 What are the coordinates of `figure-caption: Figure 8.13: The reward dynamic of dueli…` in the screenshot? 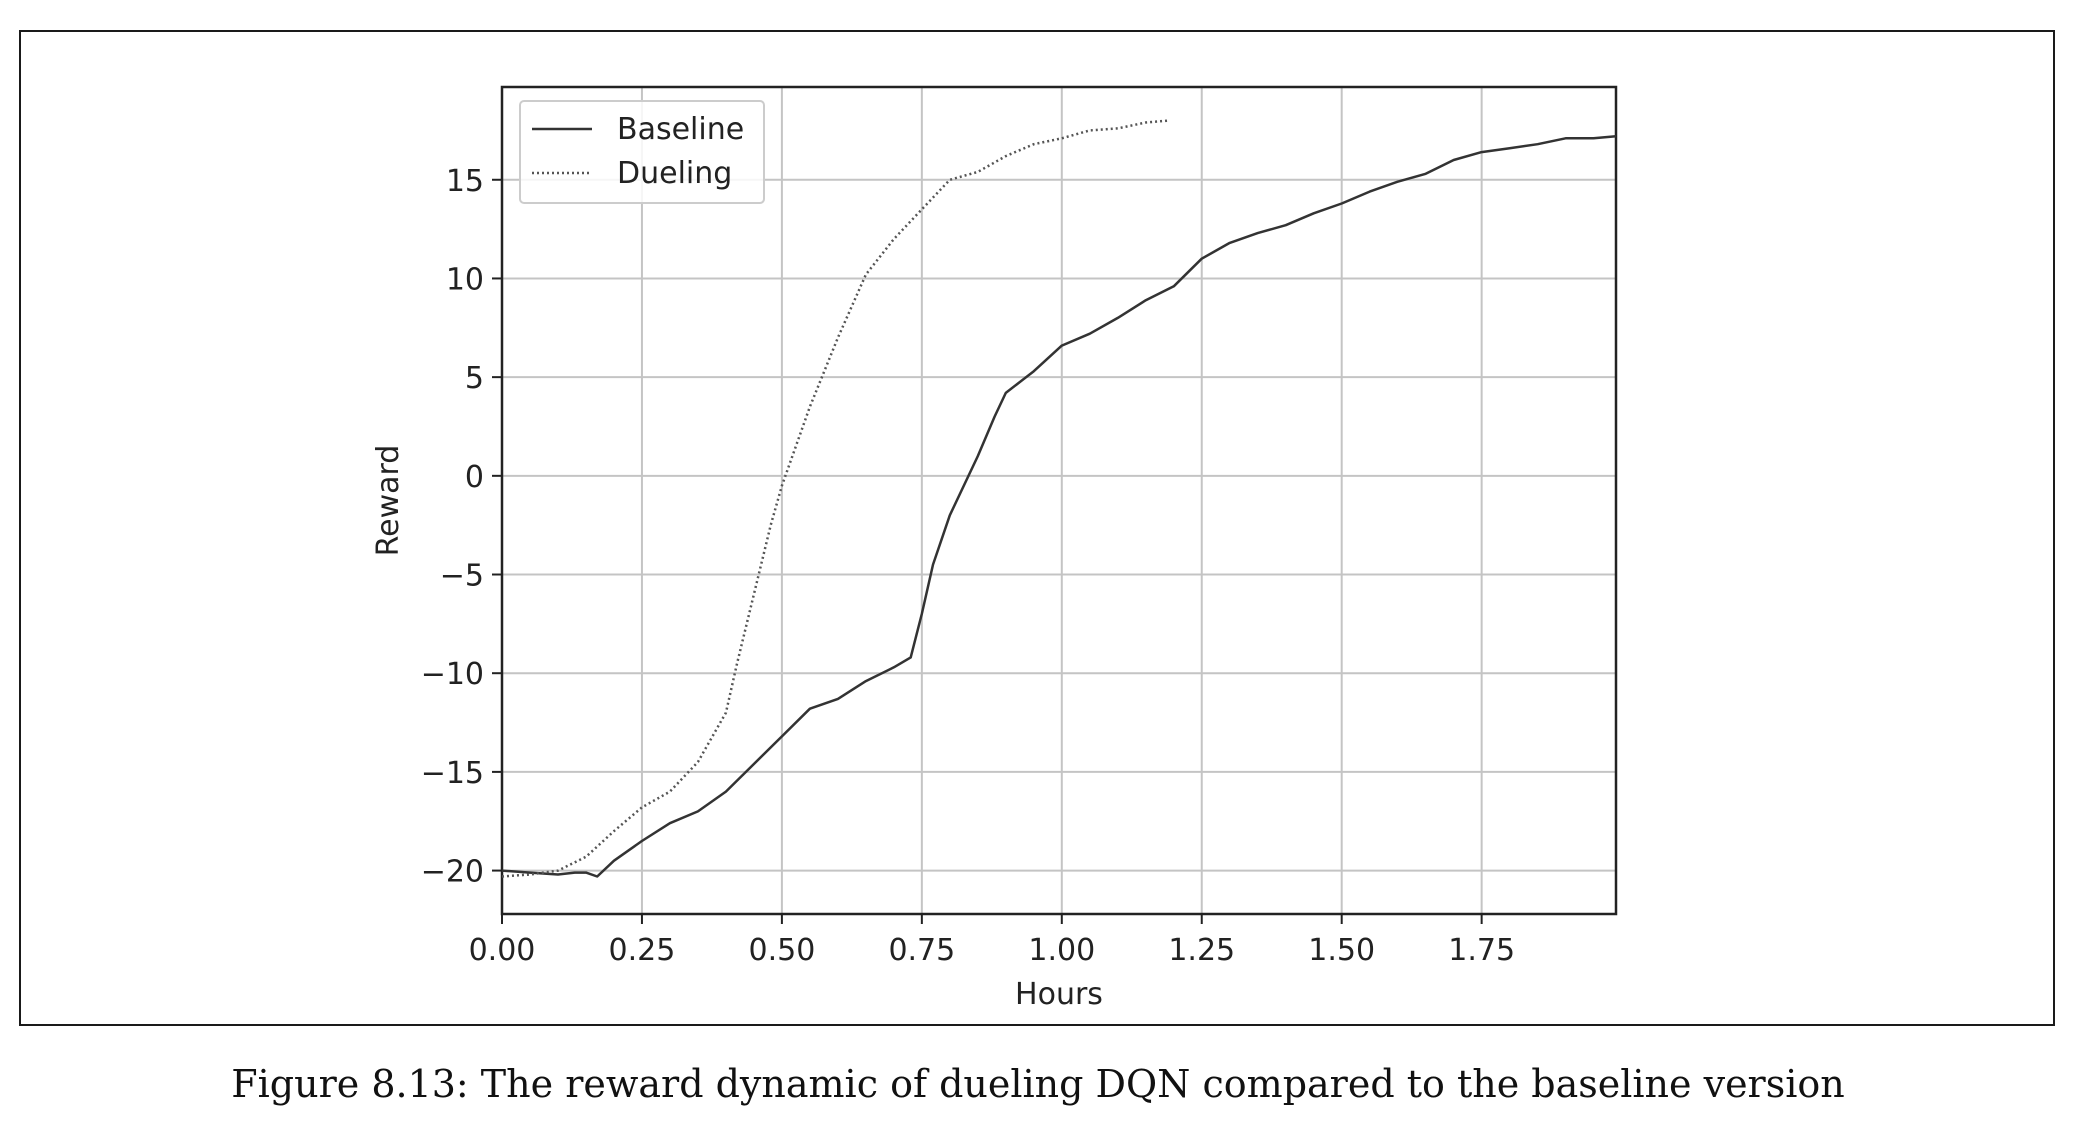 It's located at (1038, 1084).